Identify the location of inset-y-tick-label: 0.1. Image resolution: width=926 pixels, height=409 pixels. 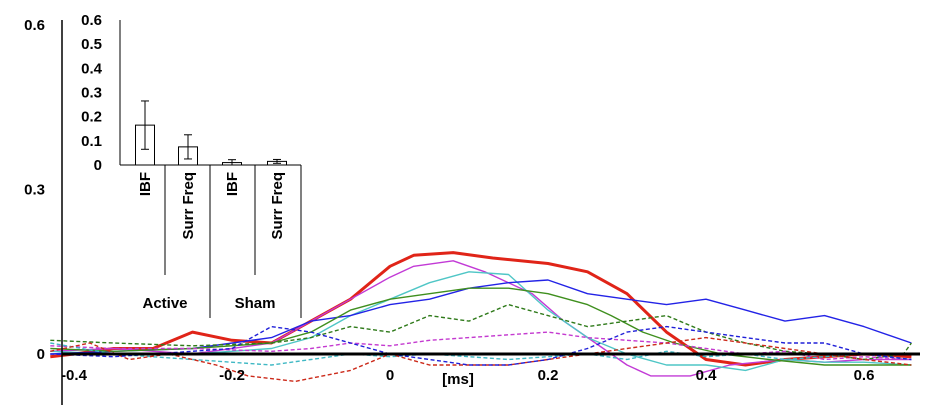
(91, 141).